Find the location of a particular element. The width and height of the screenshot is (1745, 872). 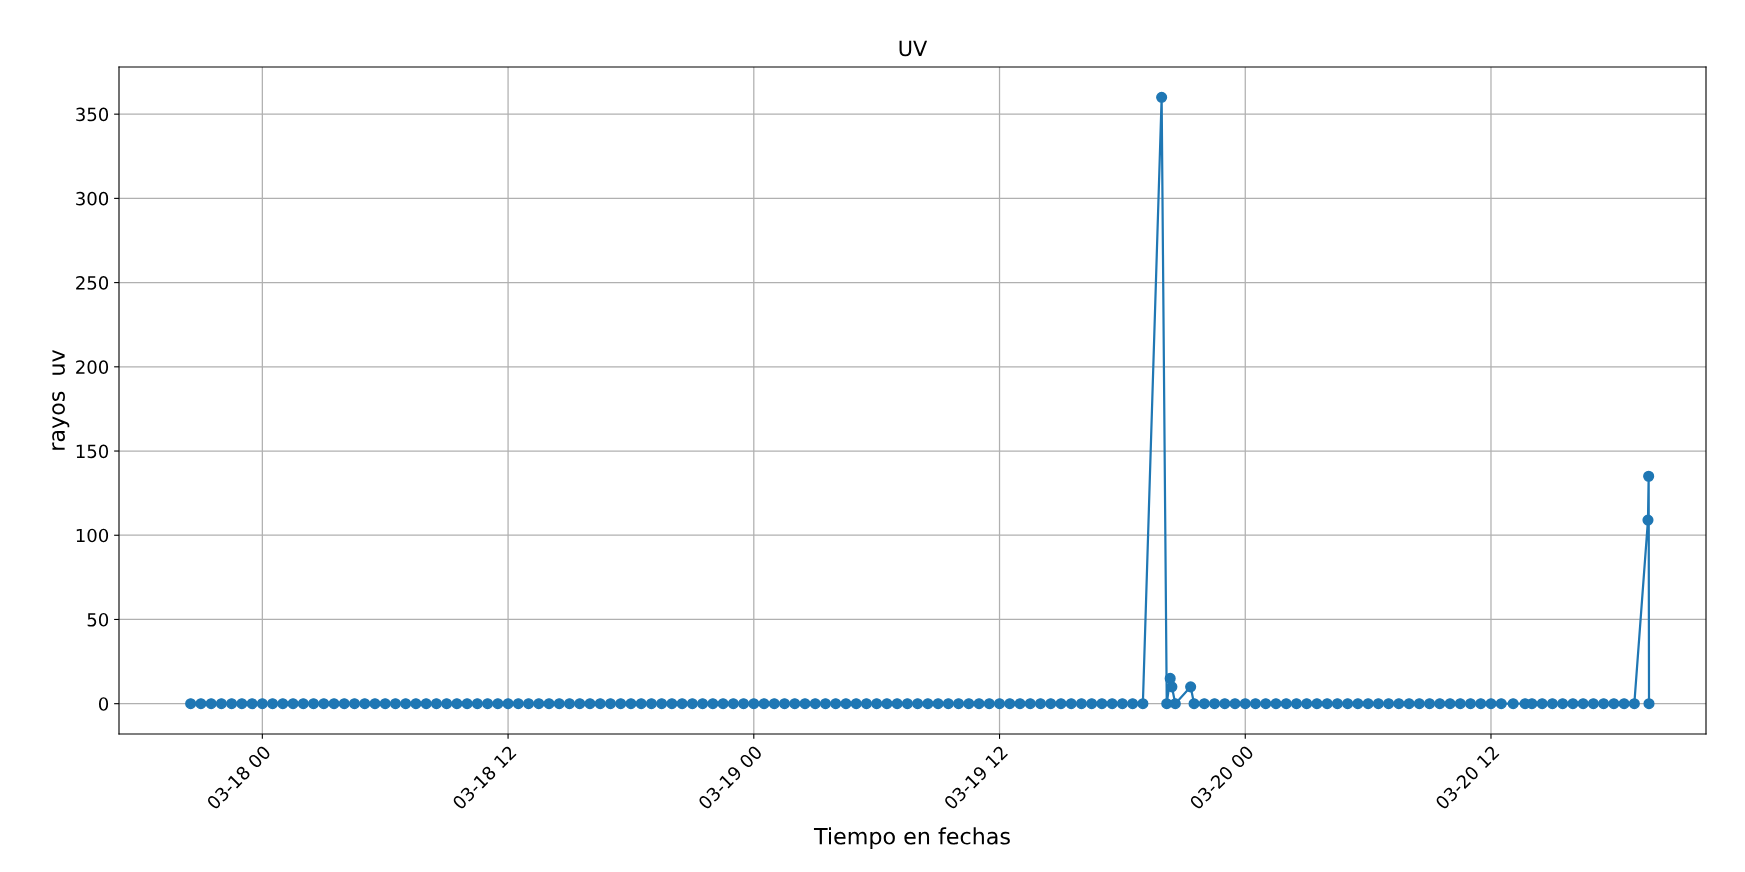

y-tick-label: 250 is located at coordinates (92, 283).